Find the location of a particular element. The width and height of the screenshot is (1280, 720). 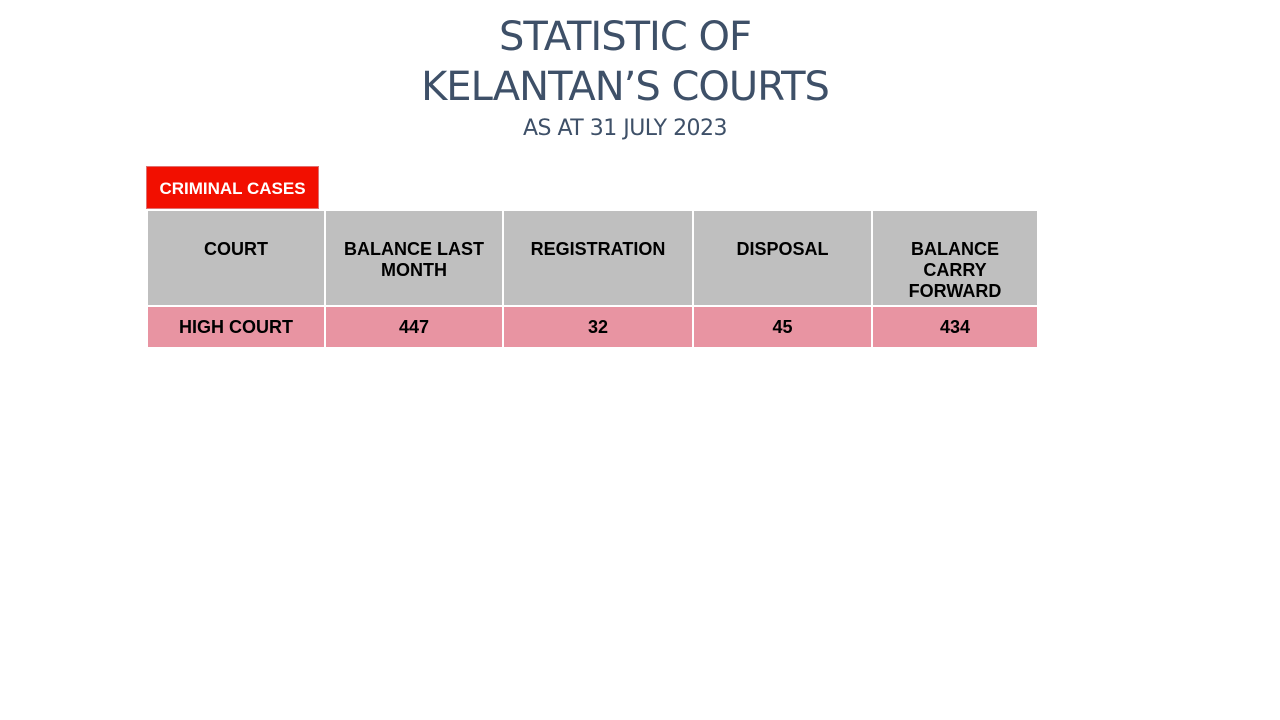

table-cell: 45 is located at coordinates (782, 327).